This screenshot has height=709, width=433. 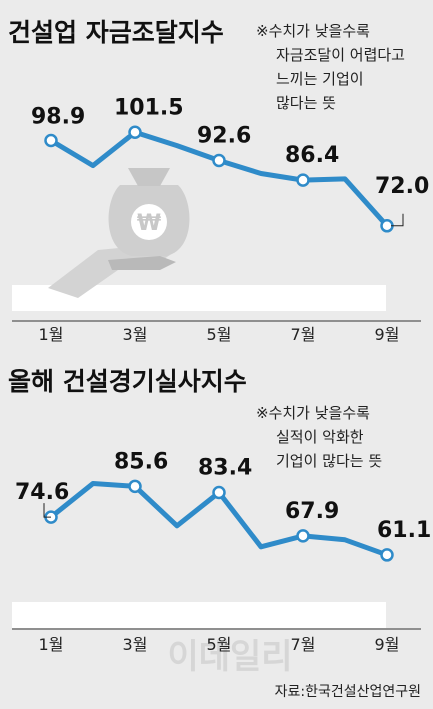 What do you see at coordinates (127, 381) in the screenshot?
I see `chart-2-title: 올해 건설경기실사지수` at bounding box center [127, 381].